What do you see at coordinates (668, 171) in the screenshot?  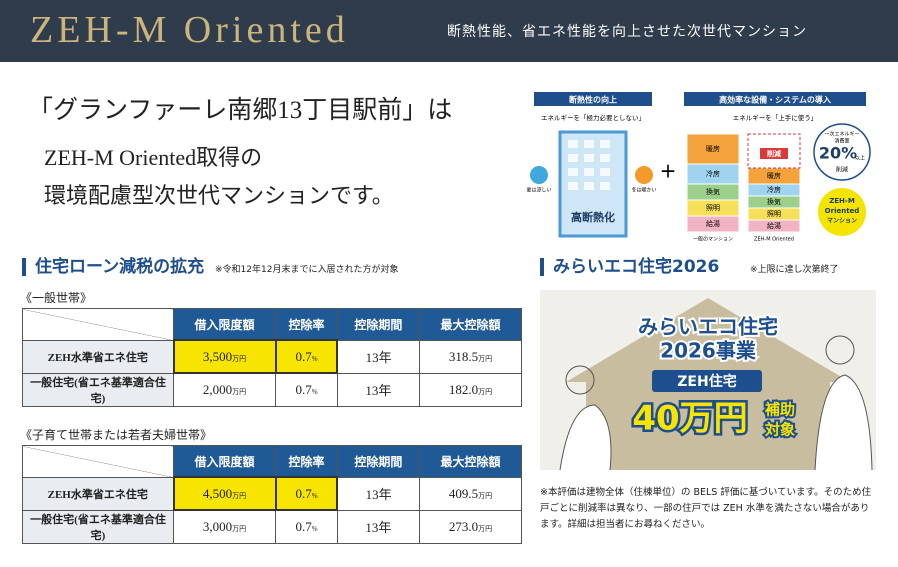 I see `plus: +` at bounding box center [668, 171].